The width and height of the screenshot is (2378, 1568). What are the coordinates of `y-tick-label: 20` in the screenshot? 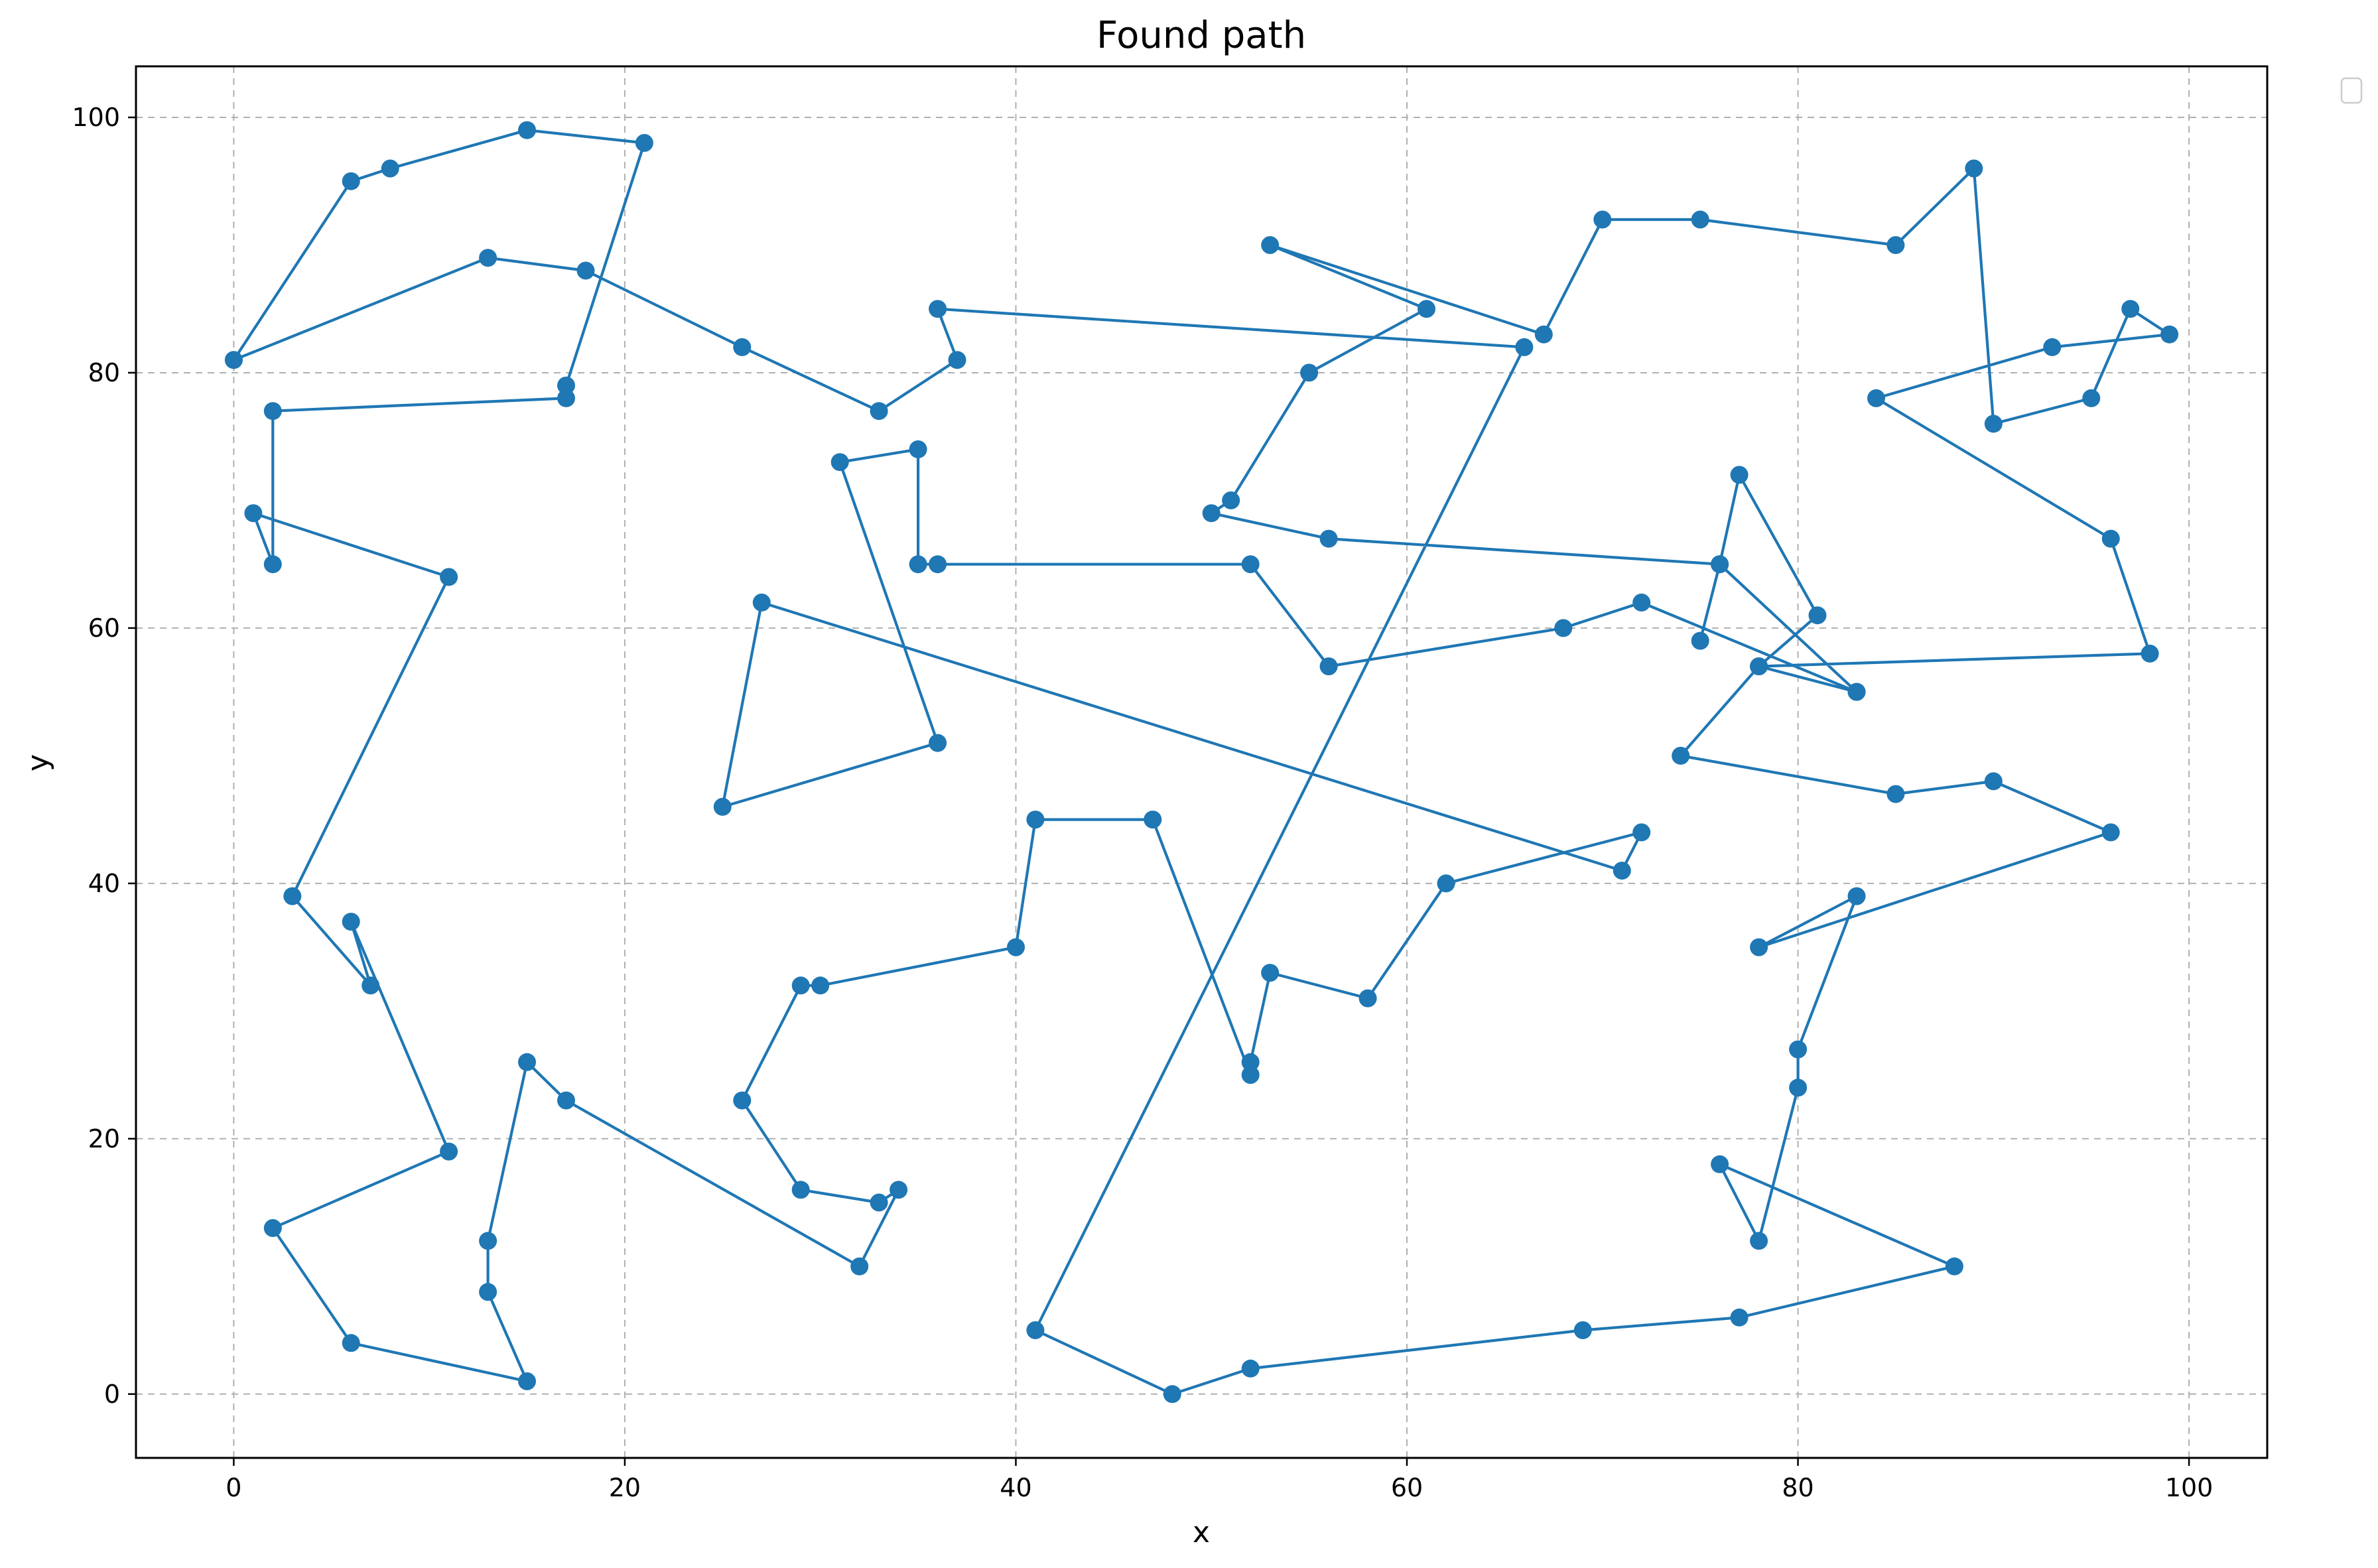 It's located at (104, 1138).